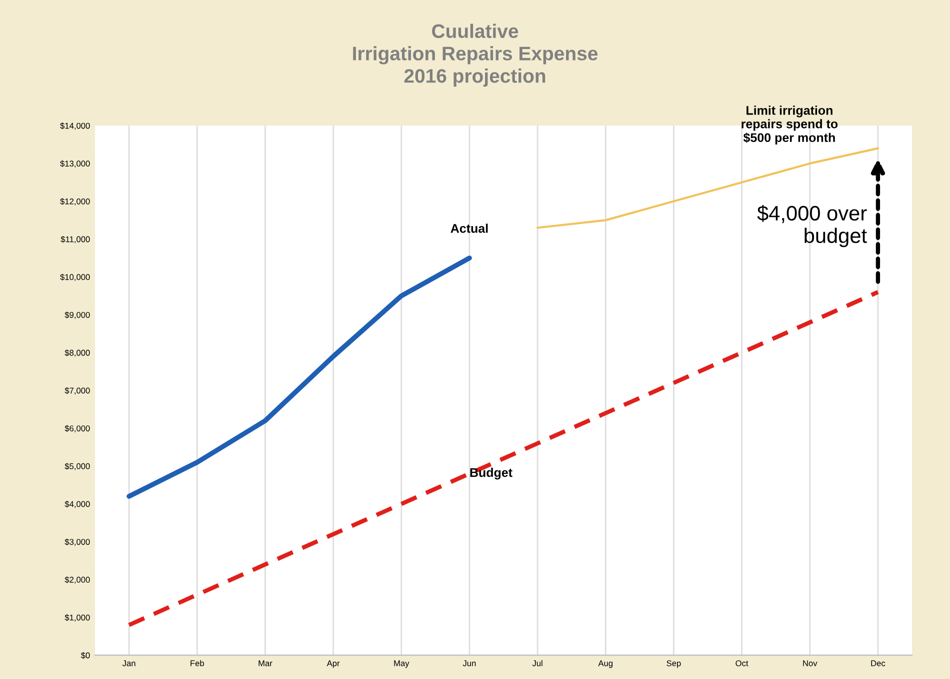  I want to click on y-tick-label: $1,000, so click(77, 618).